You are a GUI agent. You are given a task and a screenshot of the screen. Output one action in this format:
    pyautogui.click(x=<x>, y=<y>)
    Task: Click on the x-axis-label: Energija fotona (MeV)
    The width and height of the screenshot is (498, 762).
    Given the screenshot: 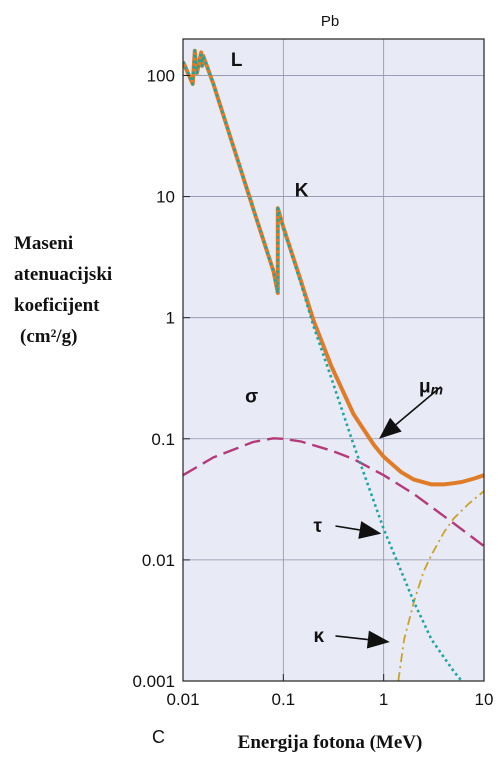 What is the action you would take?
    pyautogui.click(x=330, y=742)
    